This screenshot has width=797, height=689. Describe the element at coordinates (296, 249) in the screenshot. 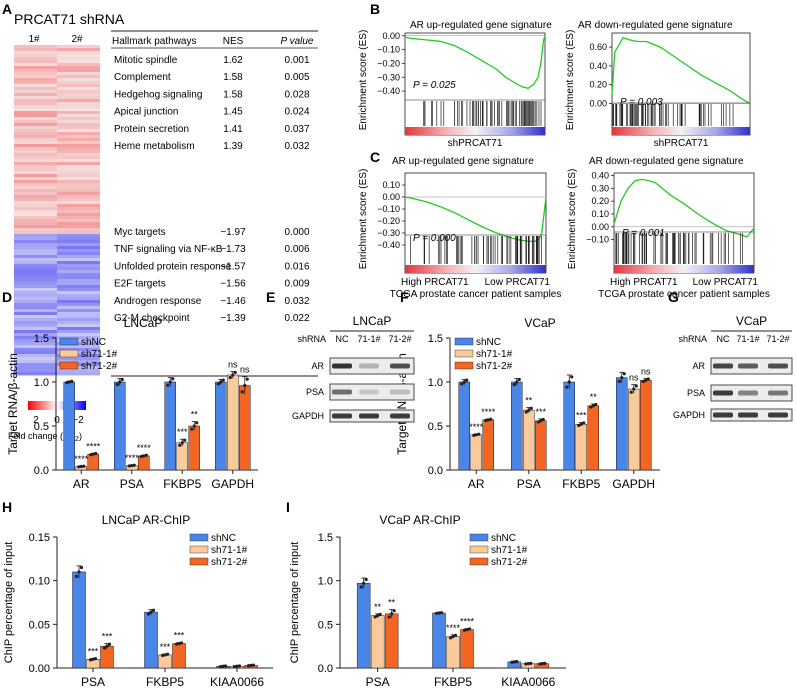

I see `table-pvalue: 0.006` at that location.